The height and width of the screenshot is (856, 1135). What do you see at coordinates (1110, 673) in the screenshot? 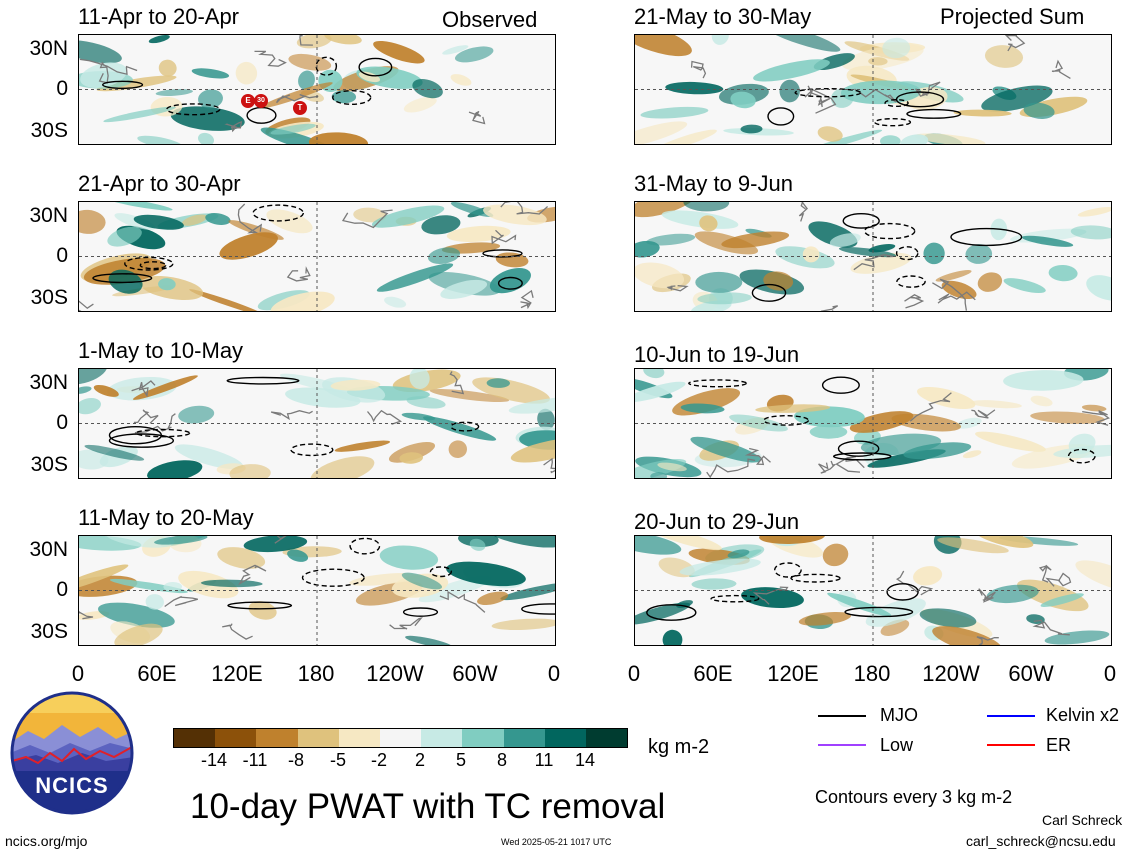
I see `lon-label: 0` at bounding box center [1110, 673].